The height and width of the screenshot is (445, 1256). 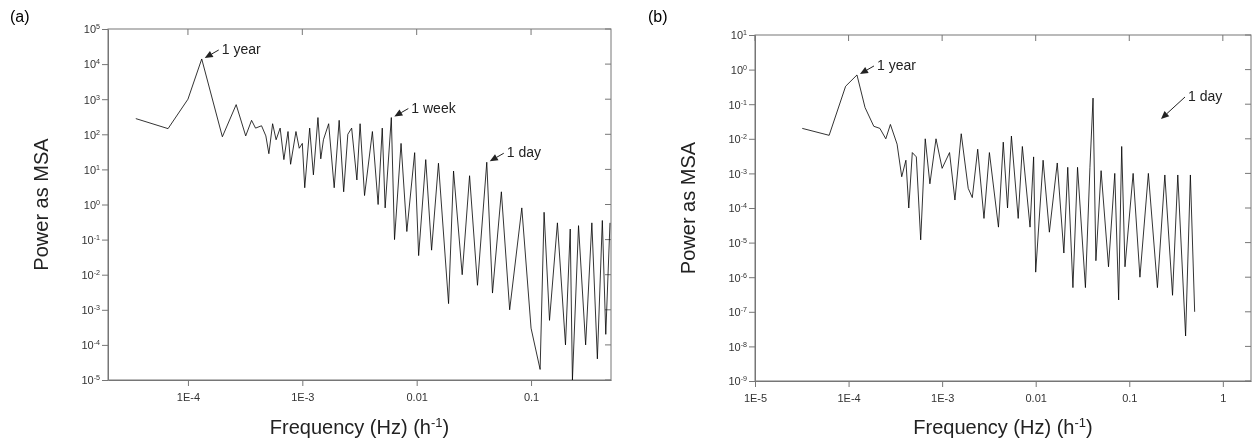 I want to click on y-tick-label: 10$^{2}$, so click(x=92, y=134).